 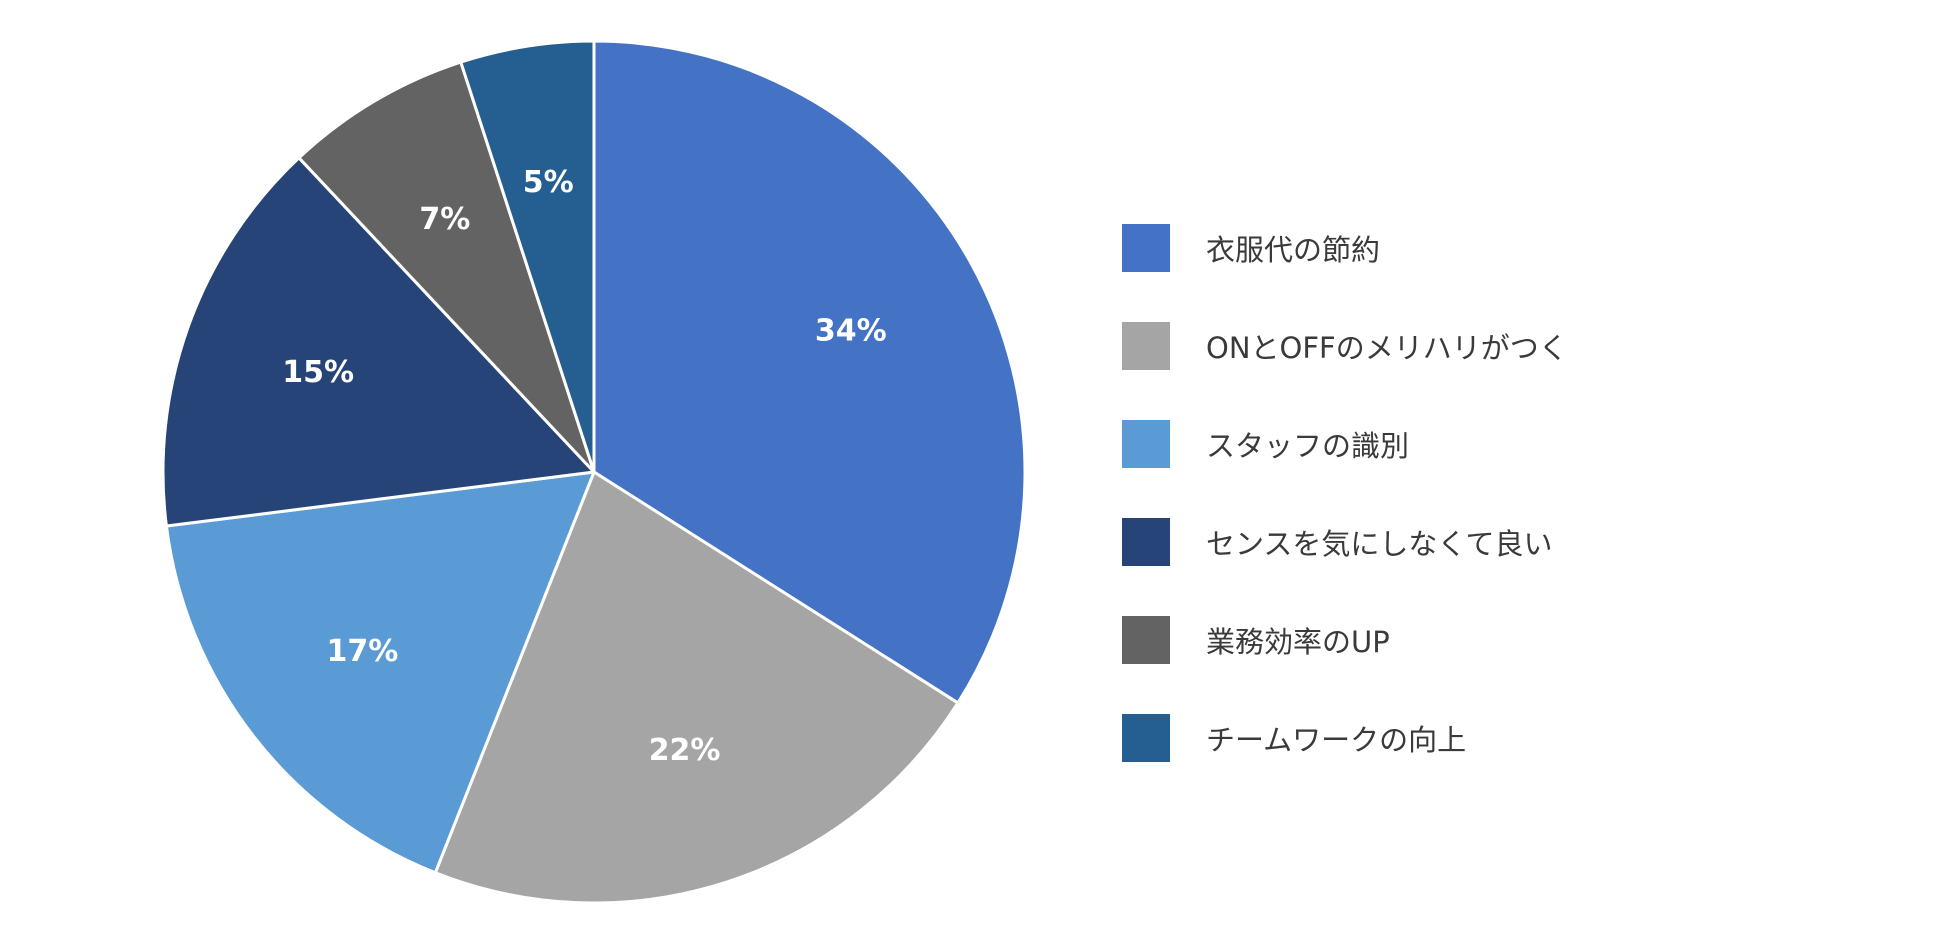 I want to click on legend-label-5: 業務効率のUP, so click(x=1298, y=642).